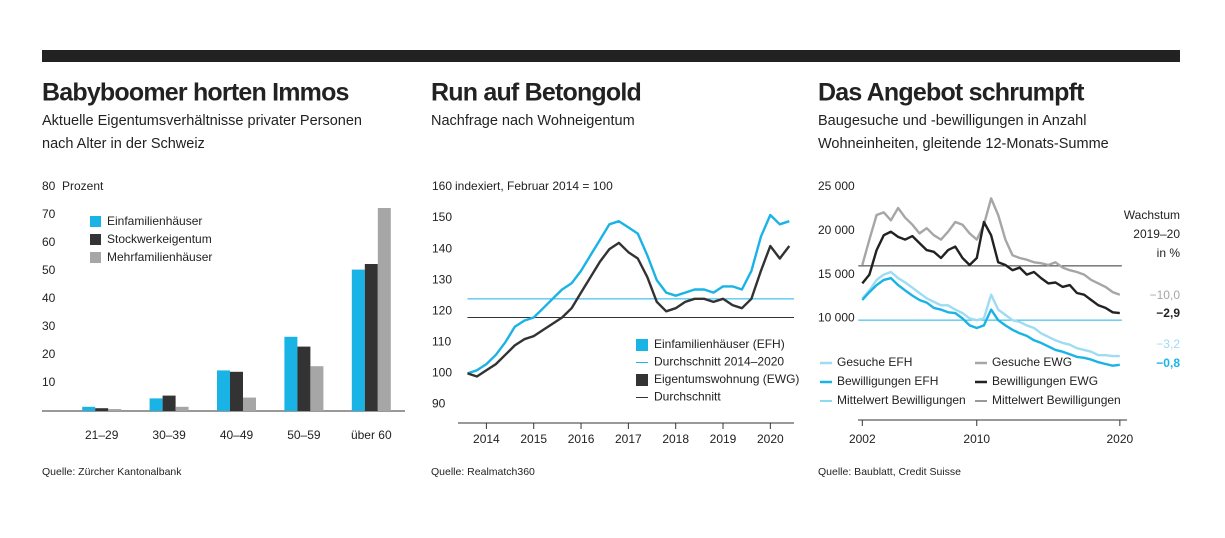  Describe the element at coordinates (533, 439) in the screenshot. I see `x-tick-label: 2015` at that location.